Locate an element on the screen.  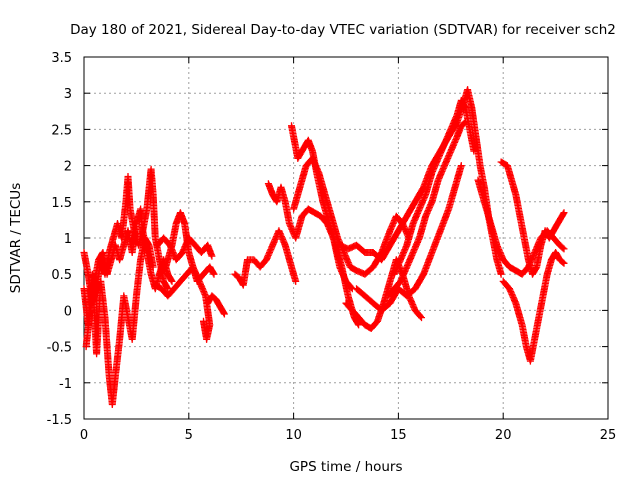
x-tick-labels: 0 5 10 15 20 25 is located at coordinates (348, 435).